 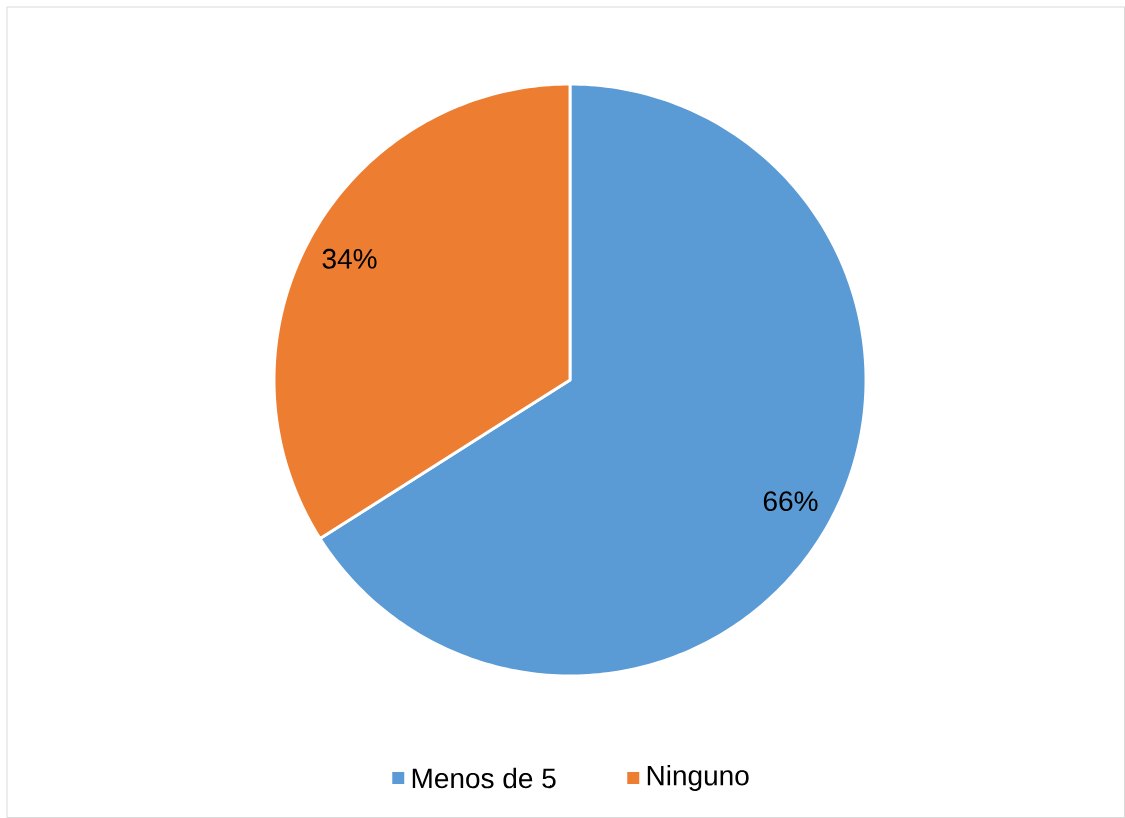 What do you see at coordinates (349, 258) in the screenshot?
I see `data-label: 34%` at bounding box center [349, 258].